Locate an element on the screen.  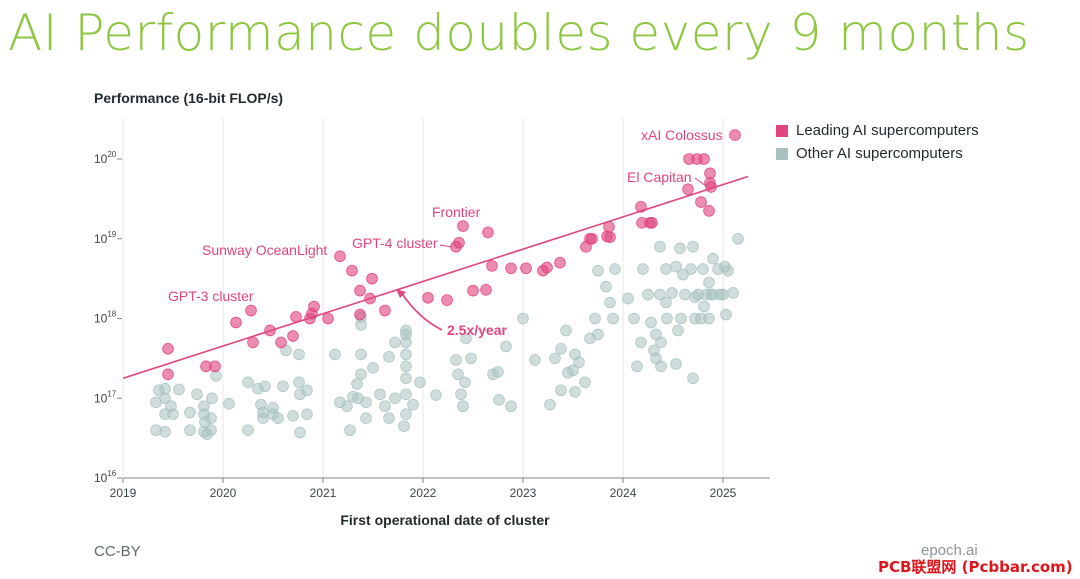
annotation-el-capitan: El Capitan is located at coordinates (659, 177).